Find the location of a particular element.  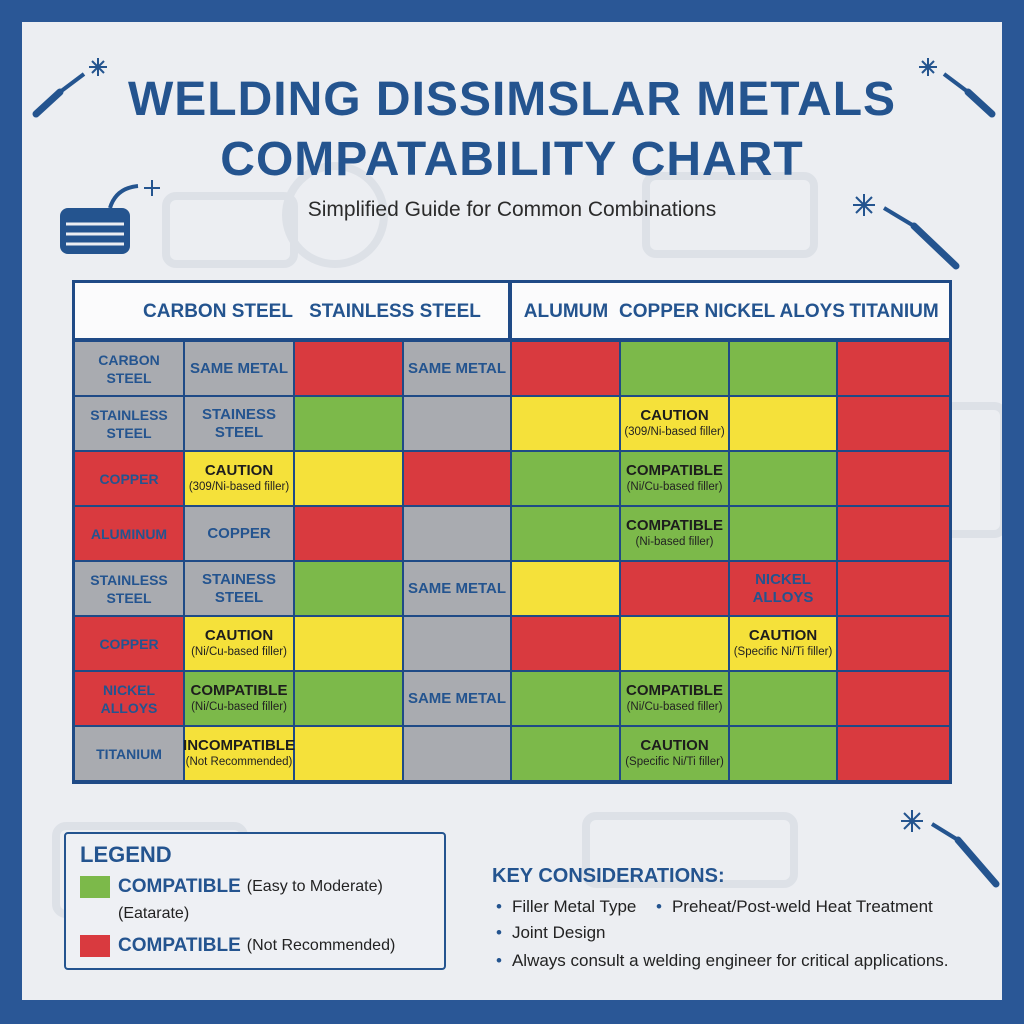

row-label: ALUMINUM is located at coordinates (129, 533).